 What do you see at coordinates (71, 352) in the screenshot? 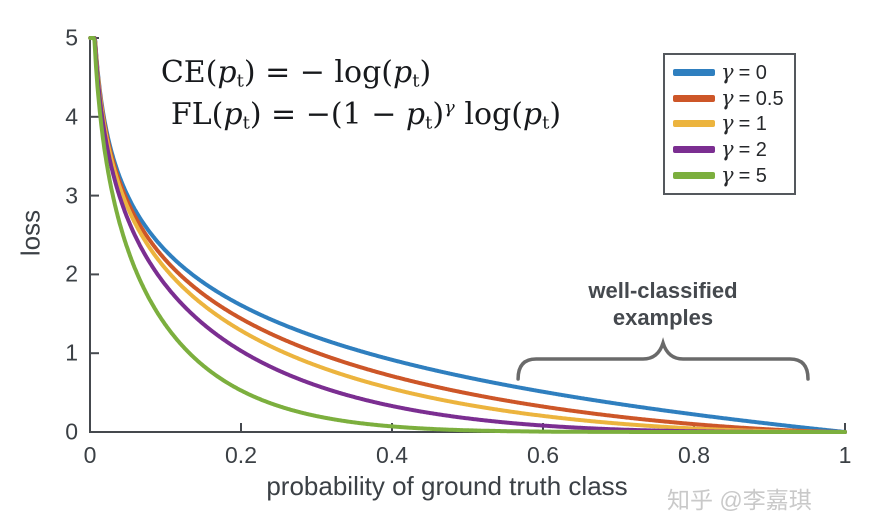
I see `y-tick-label: 1` at bounding box center [71, 352].